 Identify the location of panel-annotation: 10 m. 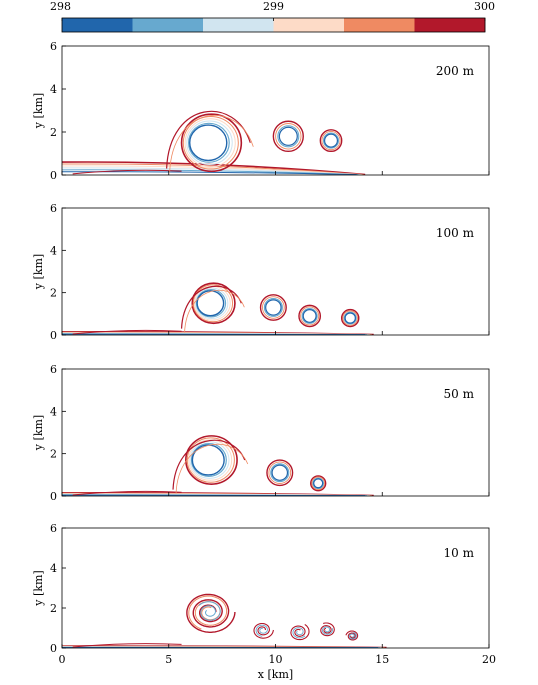
(459, 553).